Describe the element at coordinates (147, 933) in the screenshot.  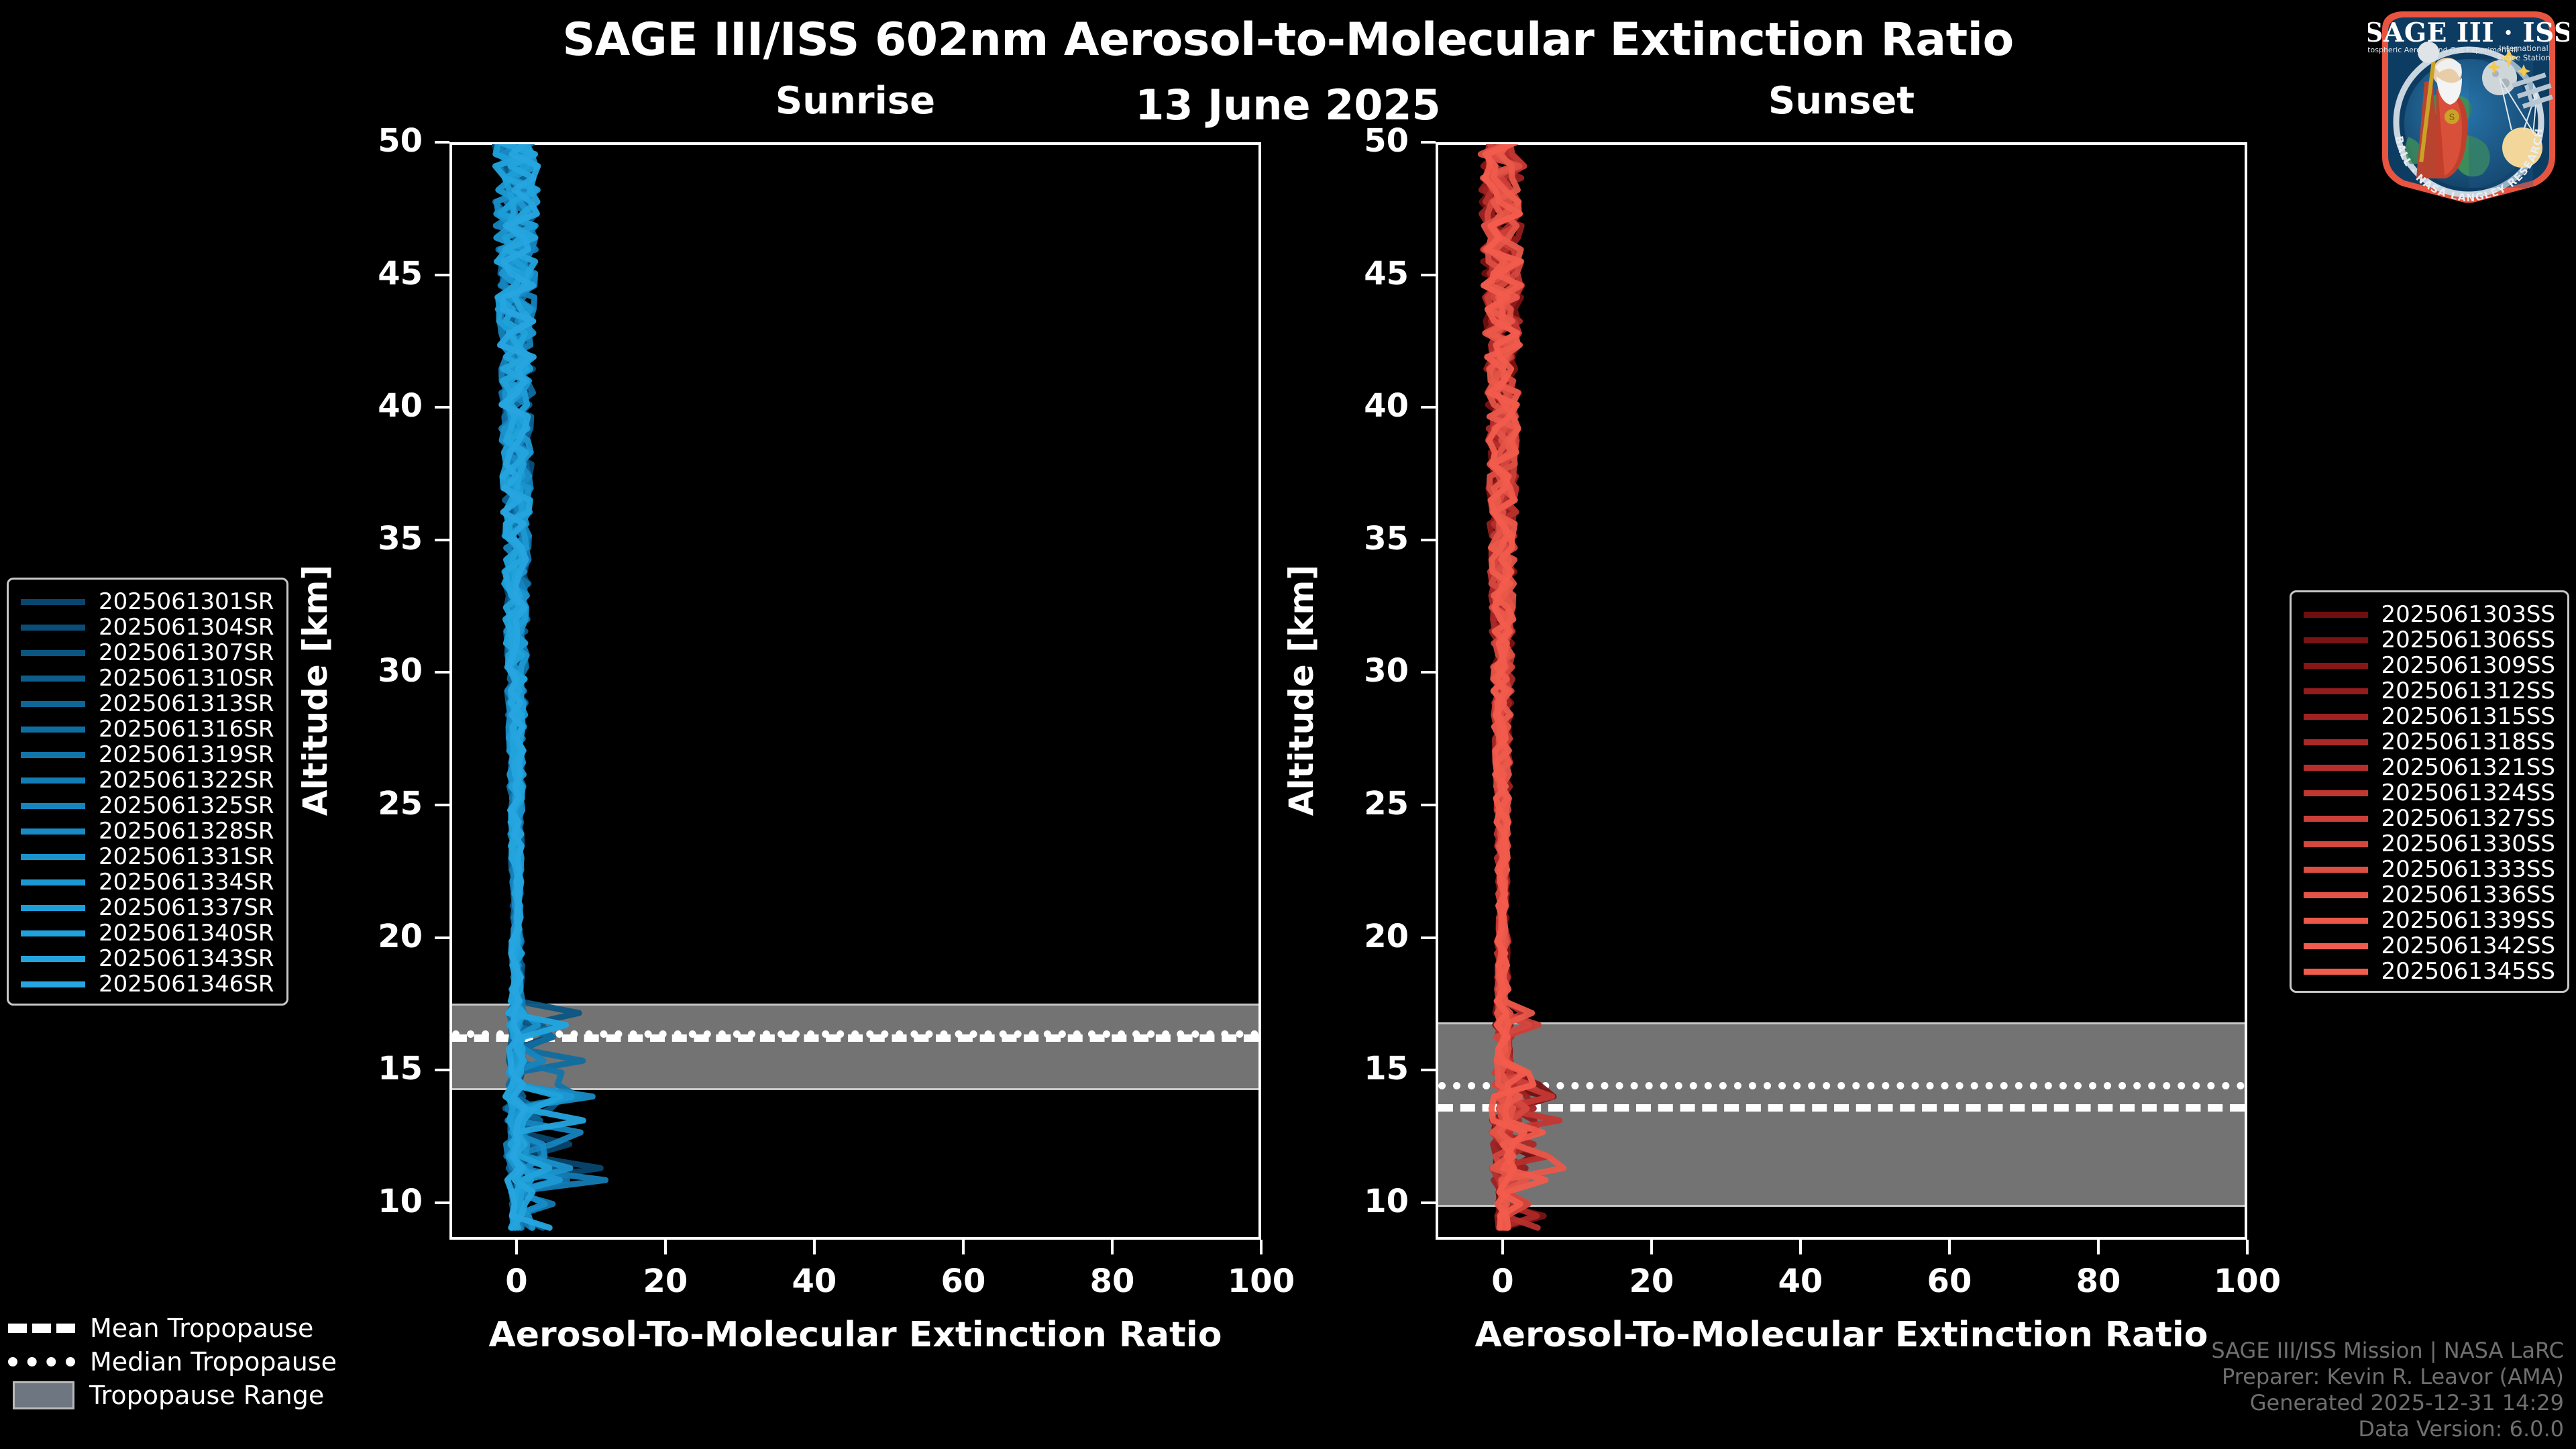
I see `legend-item-2025061340SR: 2025061340SR` at that location.